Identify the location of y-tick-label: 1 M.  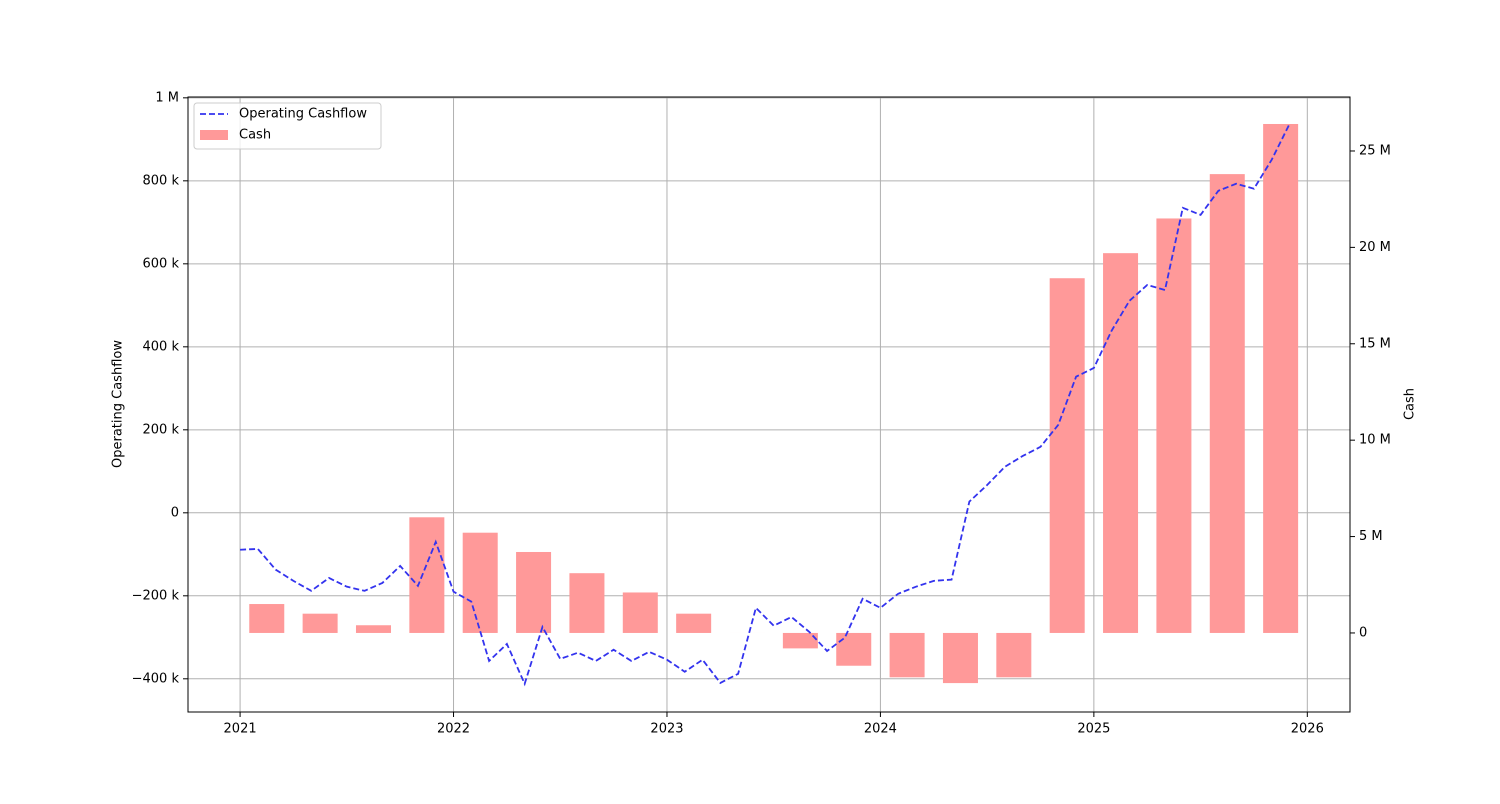
(167, 97).